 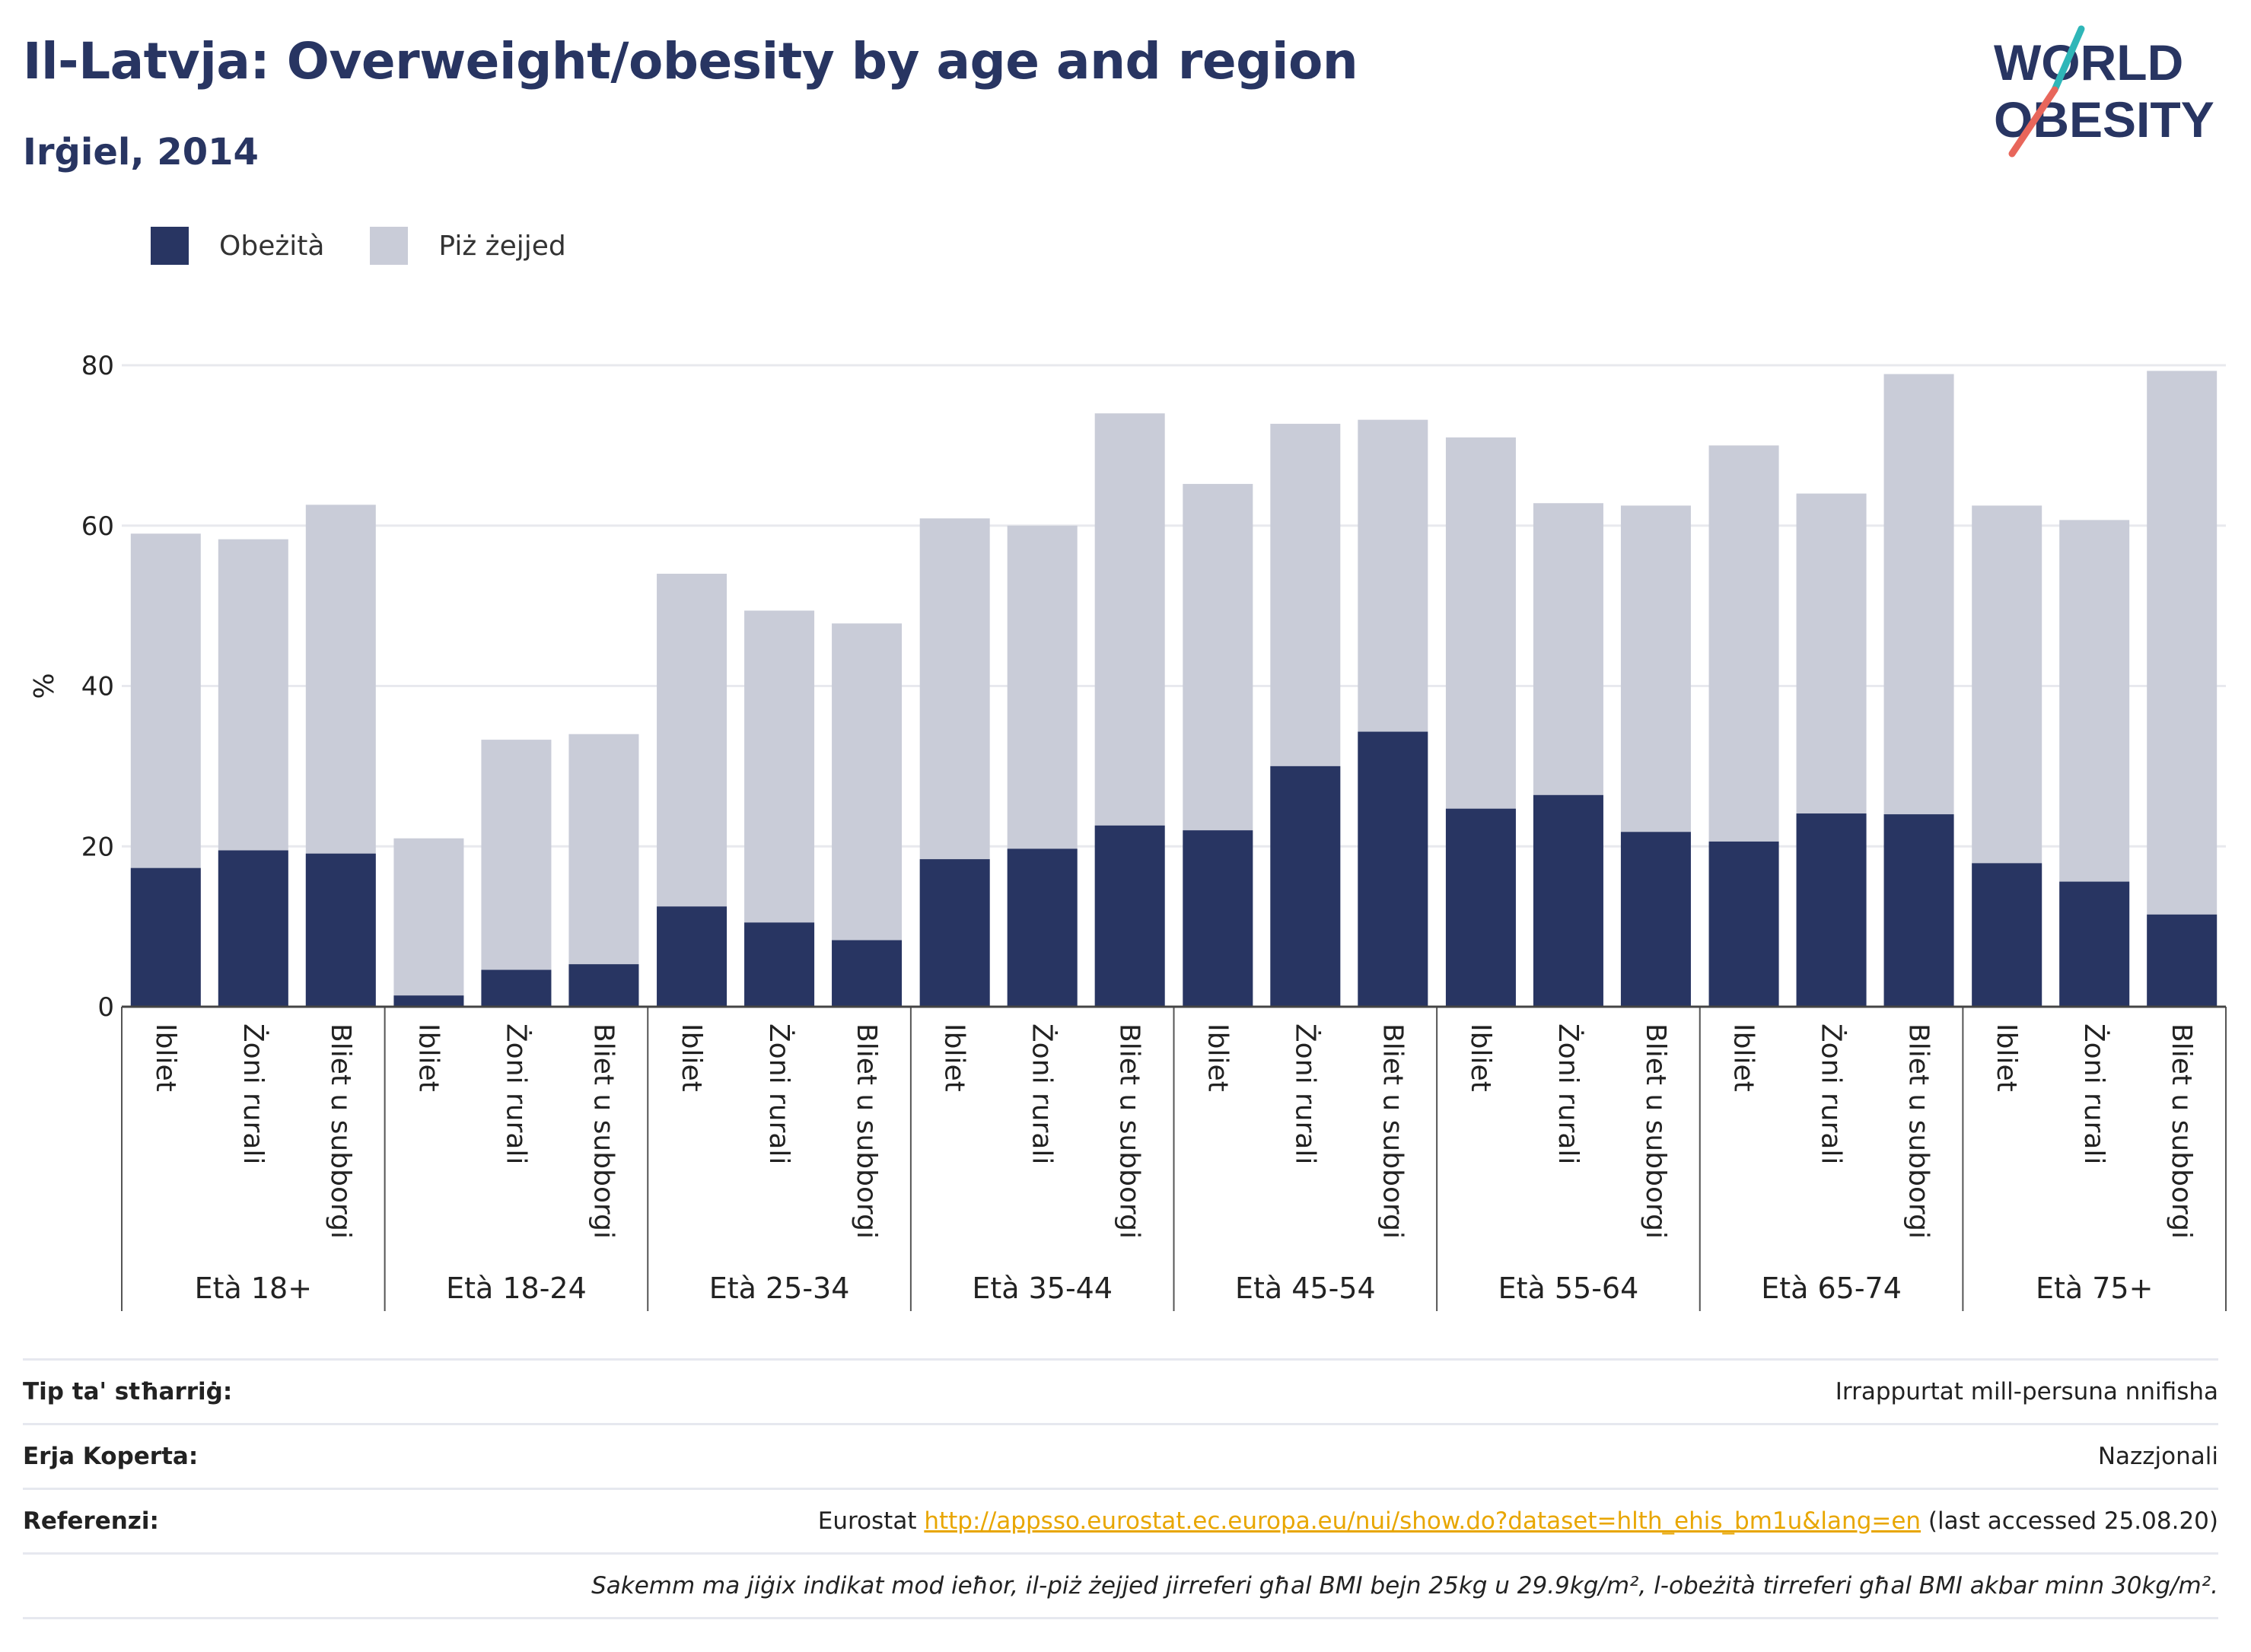 What do you see at coordinates (128, 1391) in the screenshot?
I see `survey-type-label: Tip ta' stħarriġ:` at bounding box center [128, 1391].